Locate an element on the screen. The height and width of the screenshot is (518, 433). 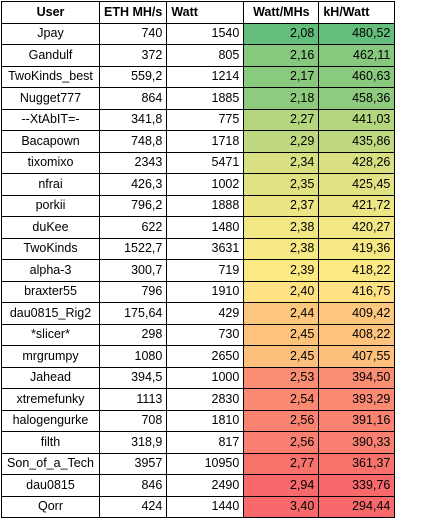
cell-user: --XtAbIT=- is located at coordinates (50, 119).